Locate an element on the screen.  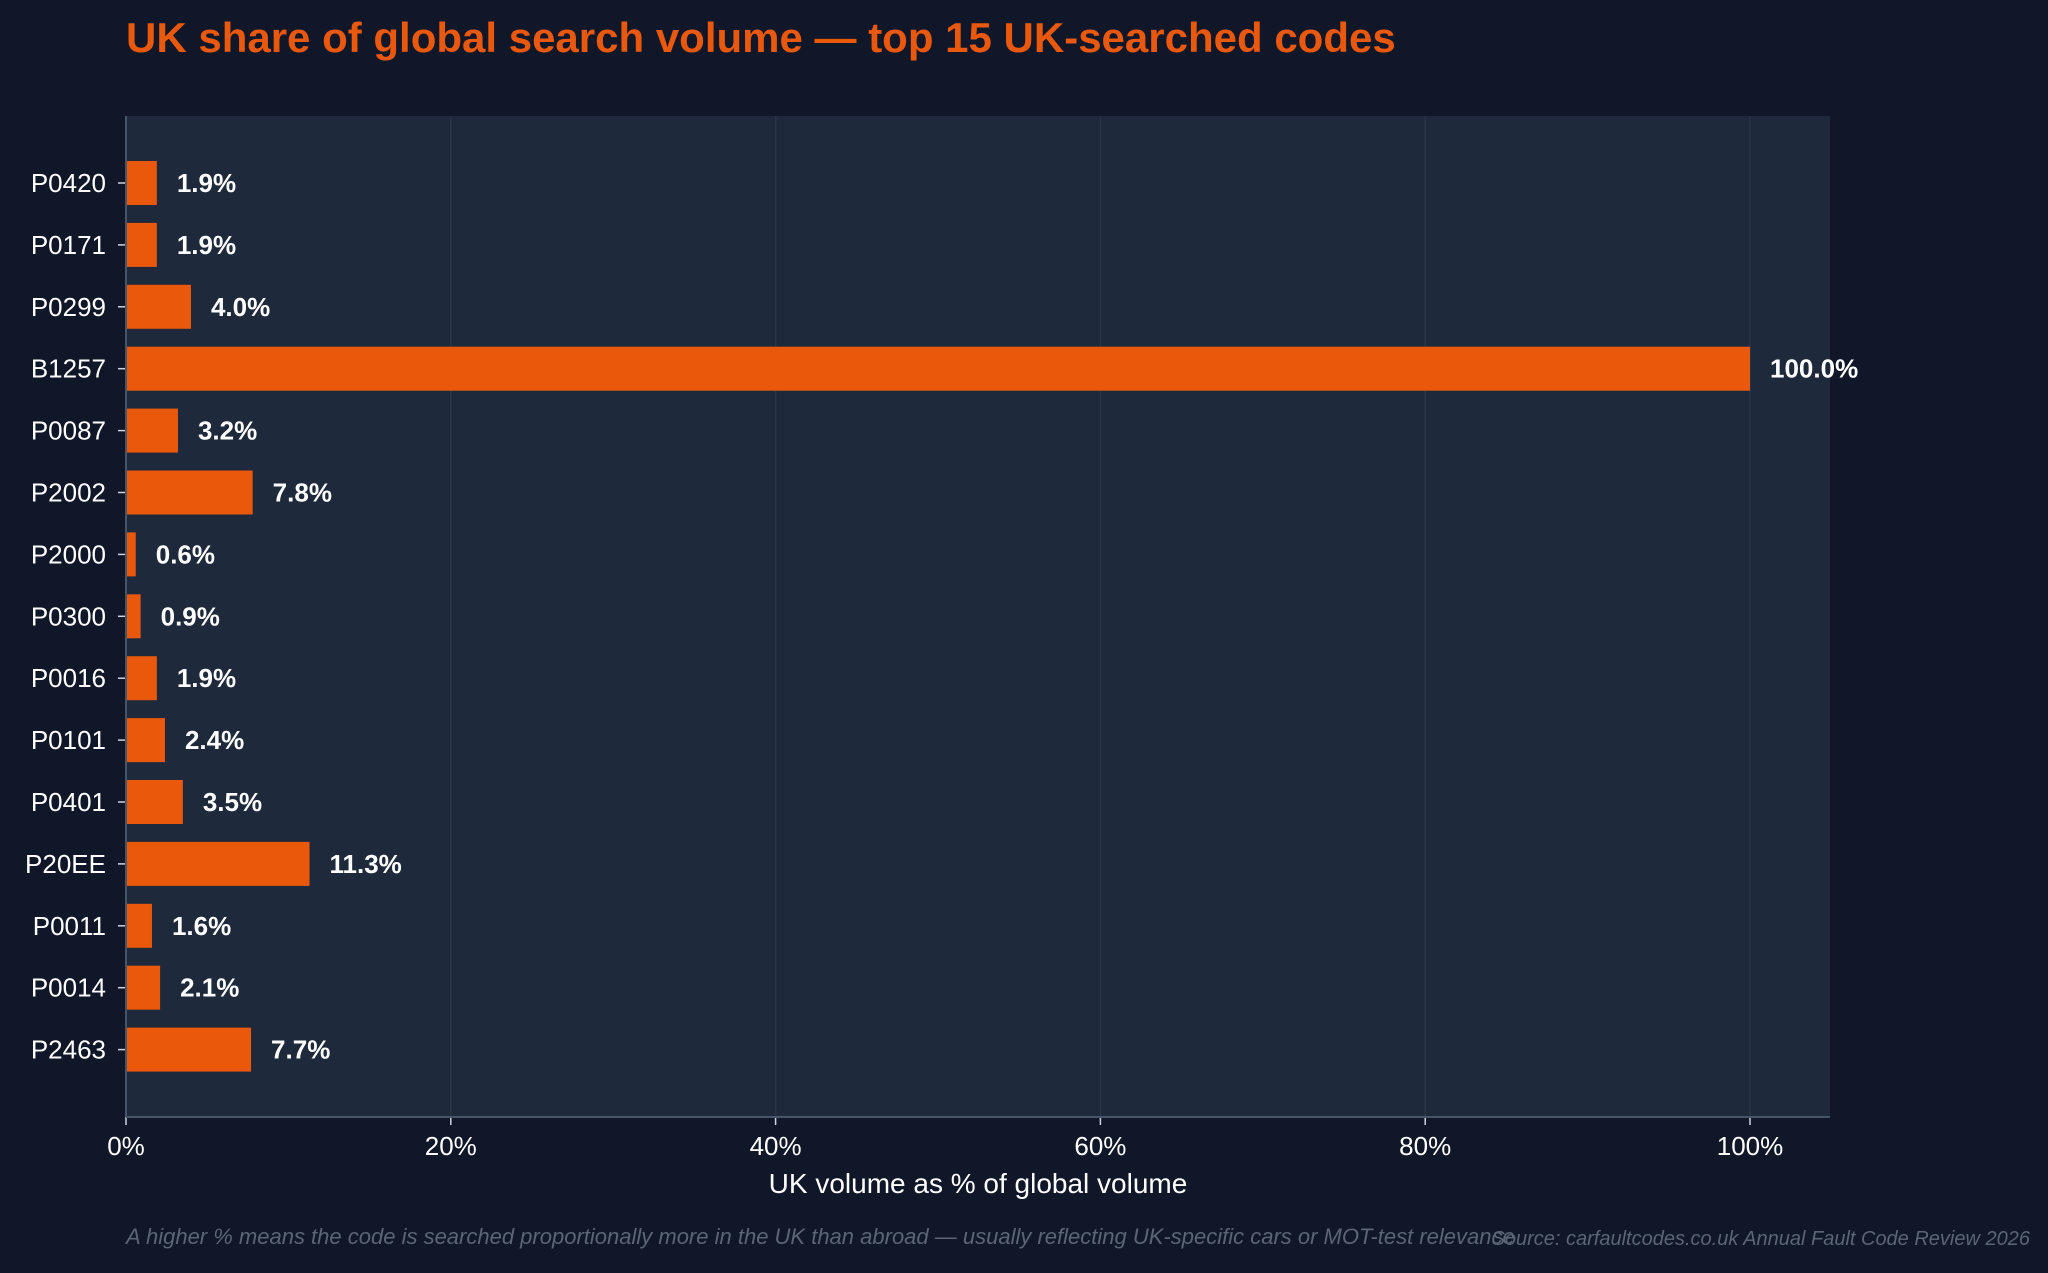
category-label: P0299 is located at coordinates (68, 307).